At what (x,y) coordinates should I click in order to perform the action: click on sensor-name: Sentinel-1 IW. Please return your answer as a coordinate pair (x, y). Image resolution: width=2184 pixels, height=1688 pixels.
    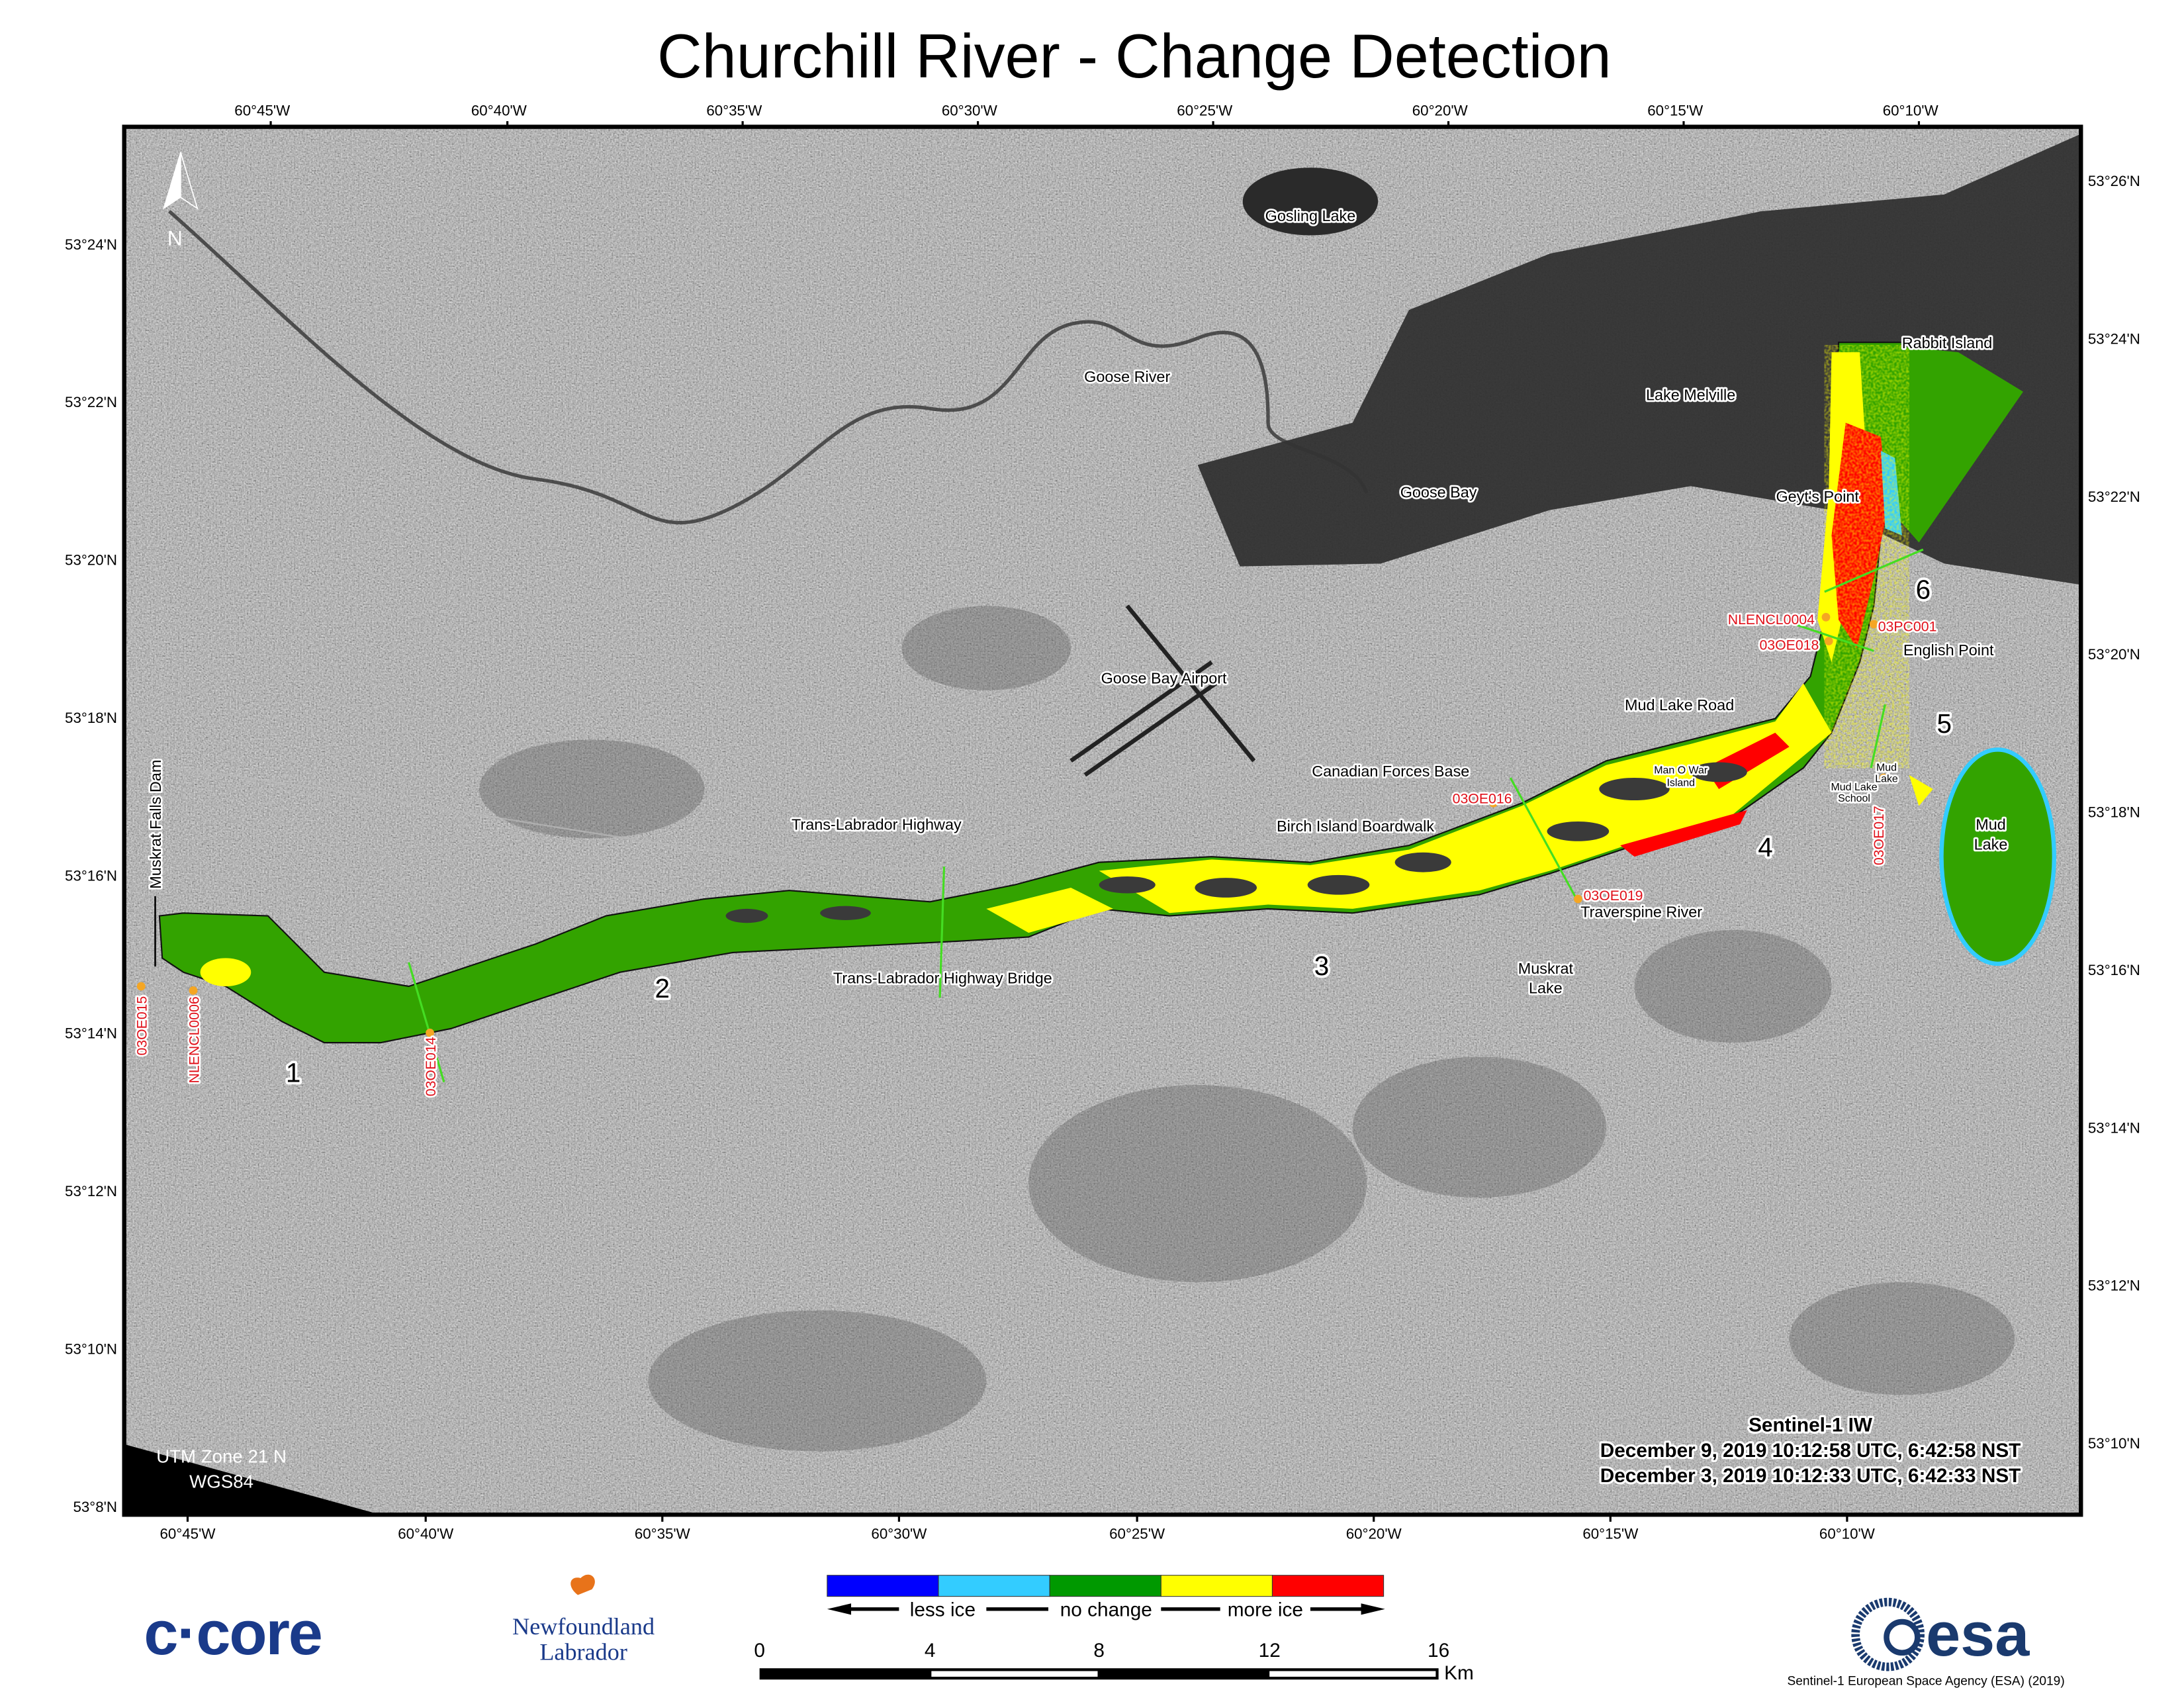
    Looking at the image, I should click on (1811, 1425).